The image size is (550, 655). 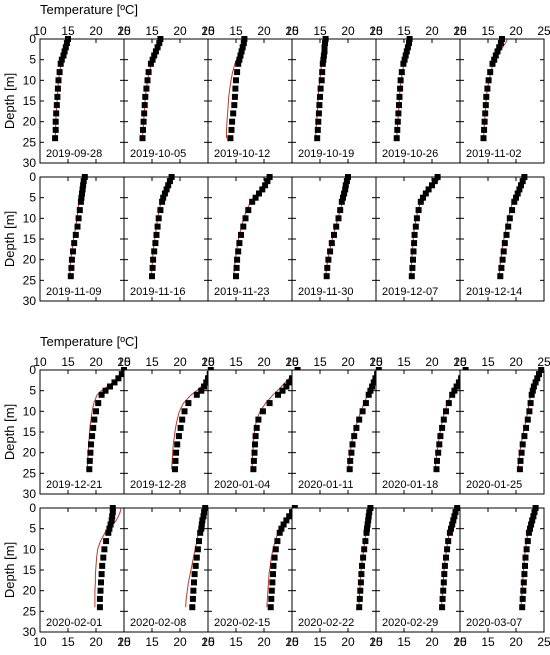 What do you see at coordinates (158, 623) in the screenshot?
I see `panel-date-label: 2020-02-08` at bounding box center [158, 623].